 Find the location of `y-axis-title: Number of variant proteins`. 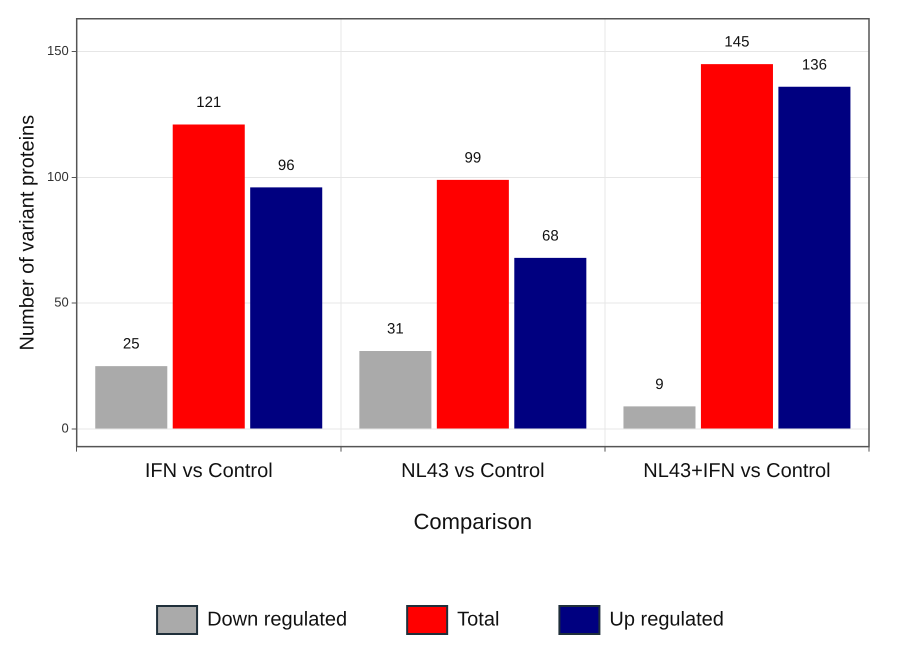

y-axis-title: Number of variant proteins is located at coordinates (27, 232).